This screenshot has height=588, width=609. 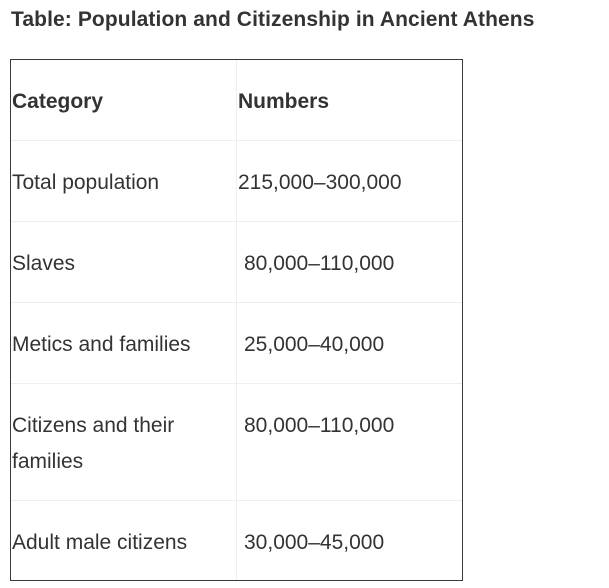 I want to click on numbers-cell: 25,000–40,000, so click(x=314, y=344).